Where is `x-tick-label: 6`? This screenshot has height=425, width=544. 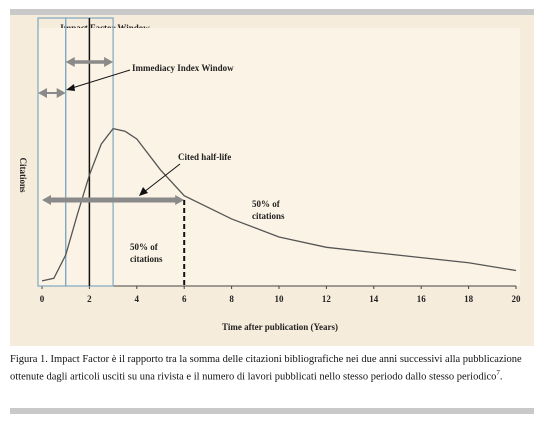
x-tick-label: 6 is located at coordinates (184, 299).